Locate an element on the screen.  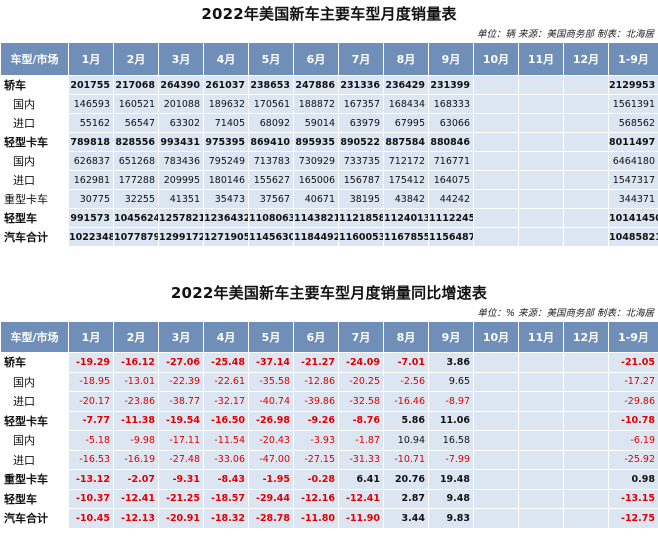
value-cell: -2.07 is located at coordinates (136, 479).